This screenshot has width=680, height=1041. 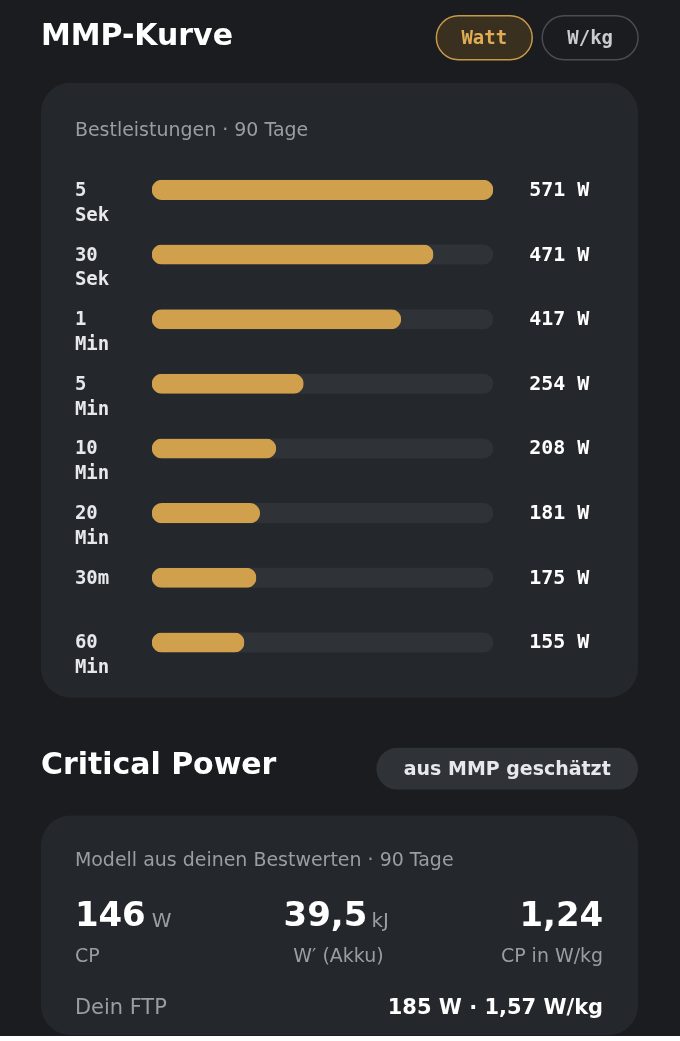 I want to click on y-tick-label: 5 Min, so click(x=92, y=395).